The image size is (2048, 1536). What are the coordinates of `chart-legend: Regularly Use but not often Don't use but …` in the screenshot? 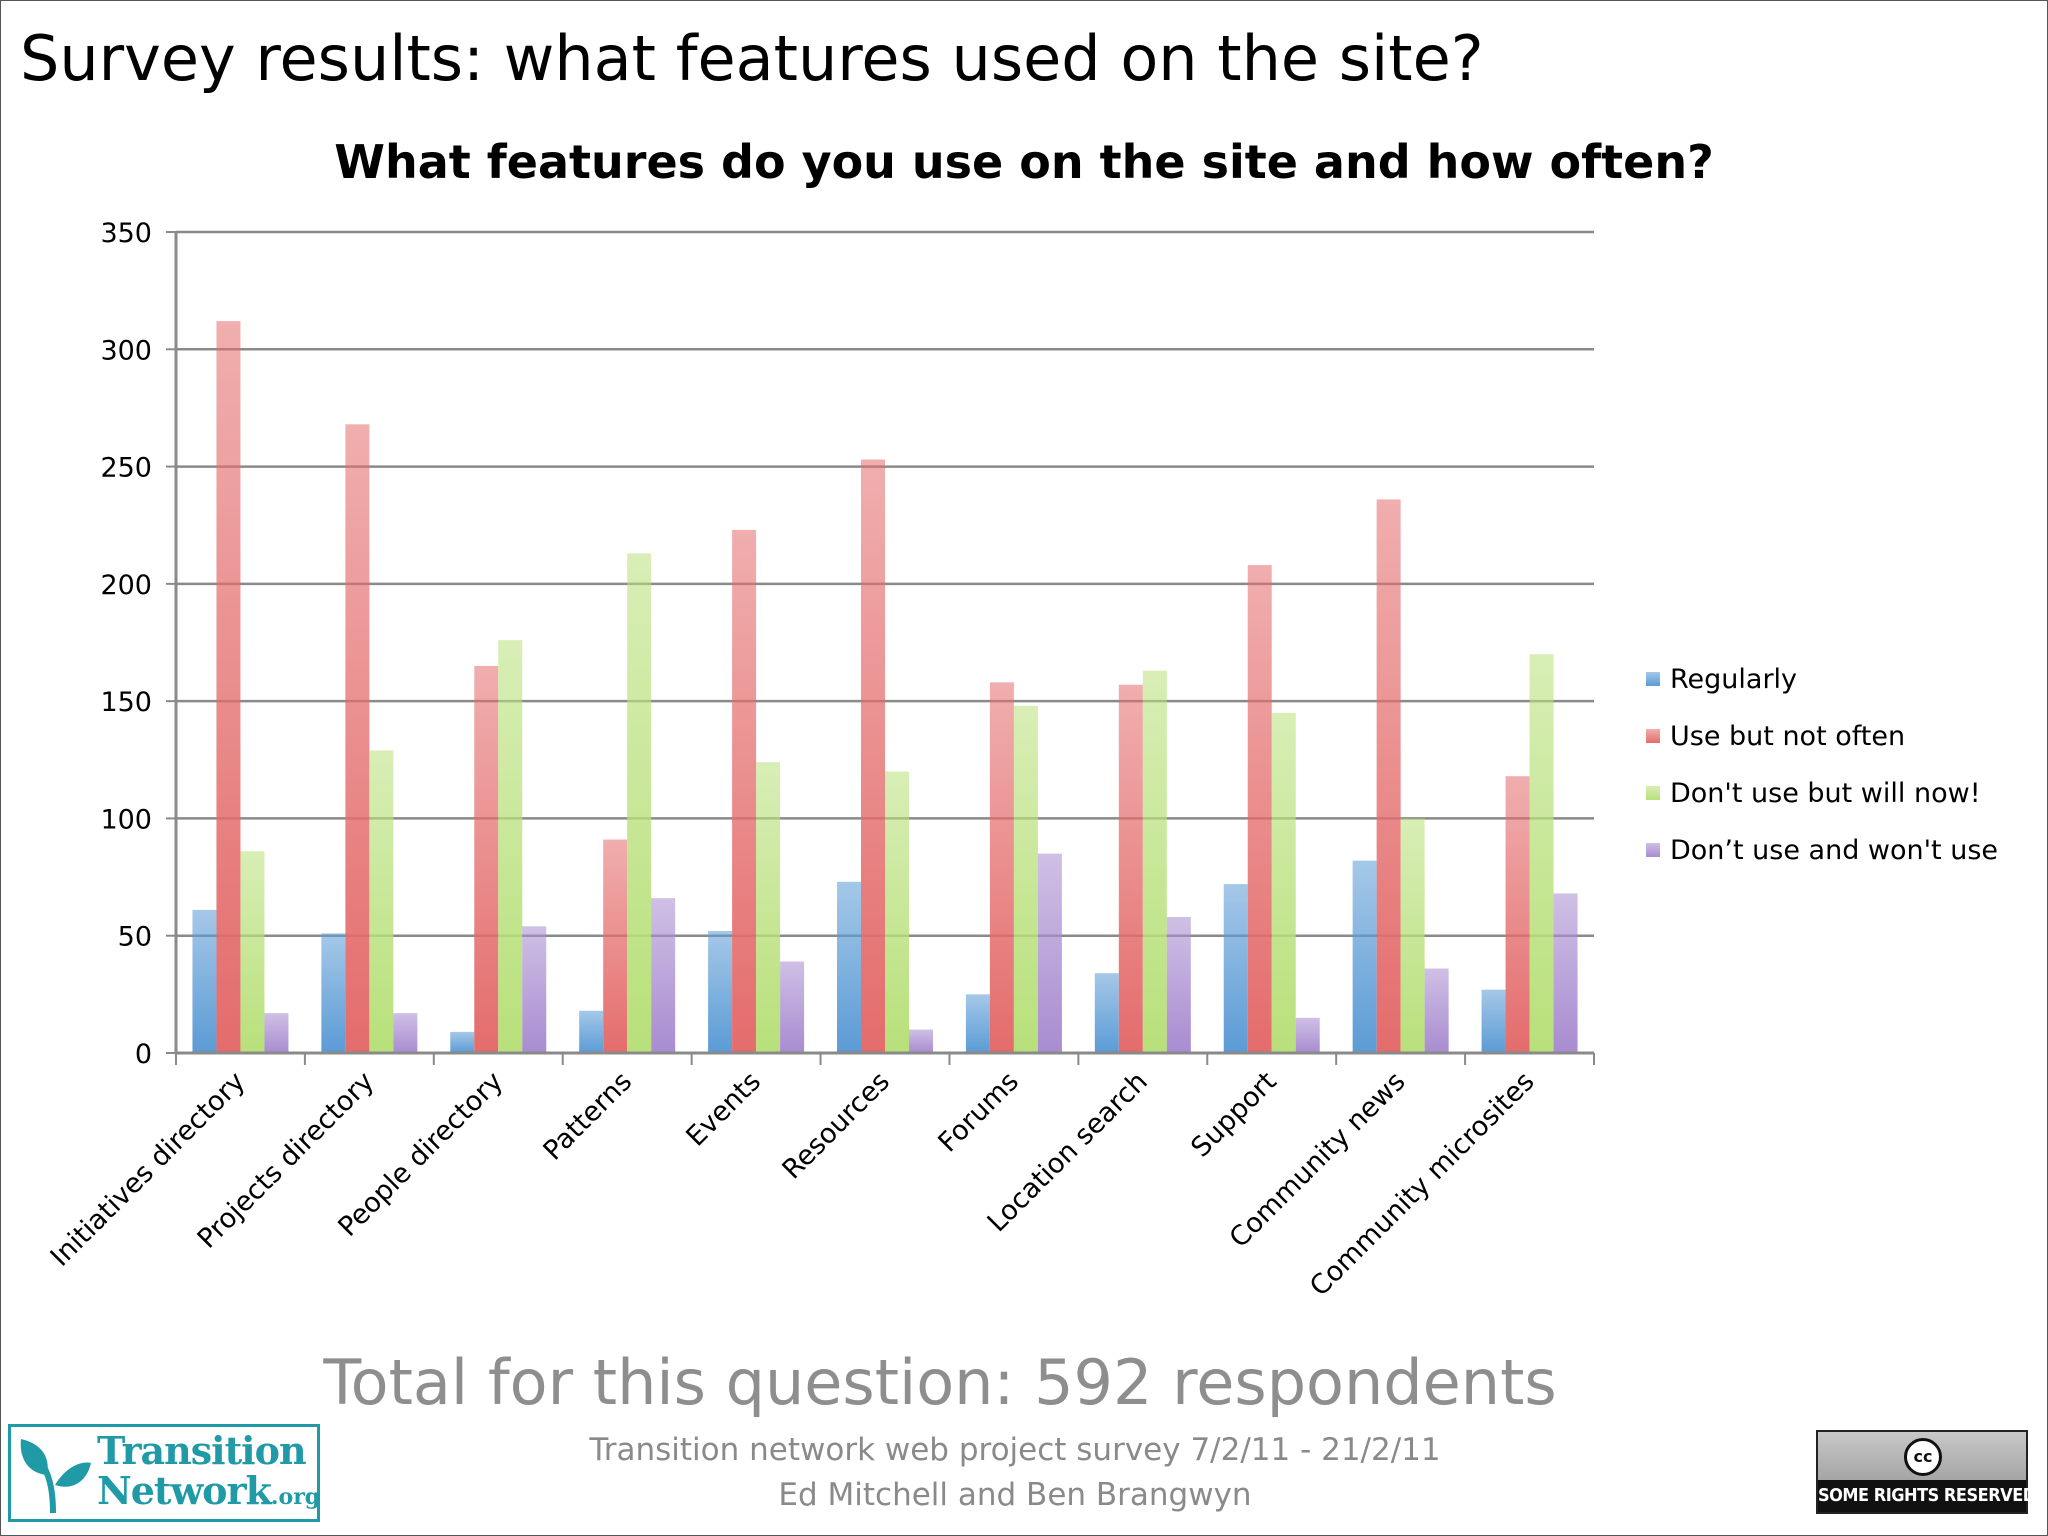 It's located at (1822, 765).